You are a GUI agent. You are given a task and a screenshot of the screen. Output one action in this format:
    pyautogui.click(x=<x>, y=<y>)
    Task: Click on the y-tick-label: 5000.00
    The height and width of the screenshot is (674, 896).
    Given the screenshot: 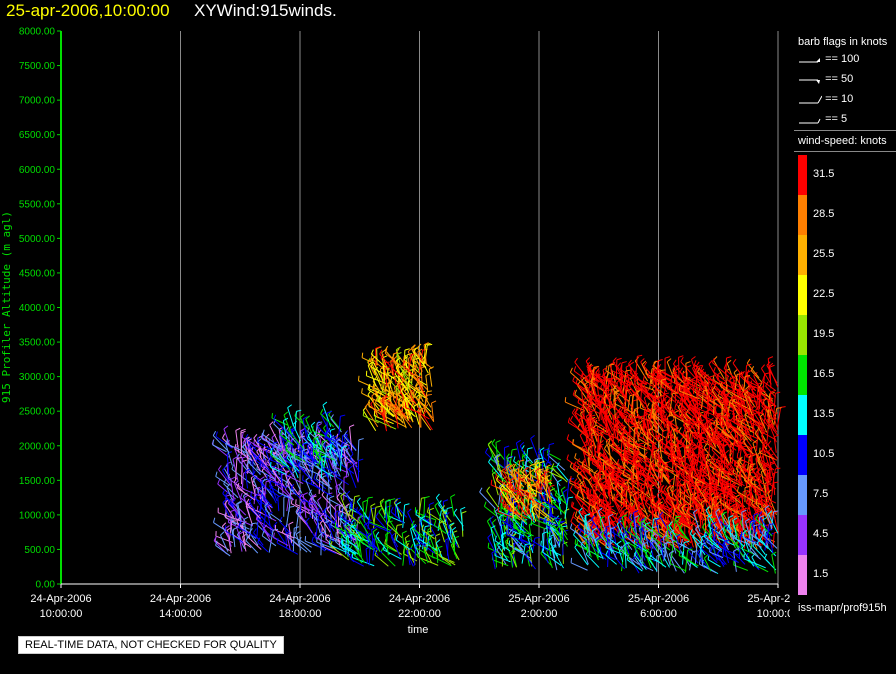 What is the action you would take?
    pyautogui.click(x=37, y=239)
    